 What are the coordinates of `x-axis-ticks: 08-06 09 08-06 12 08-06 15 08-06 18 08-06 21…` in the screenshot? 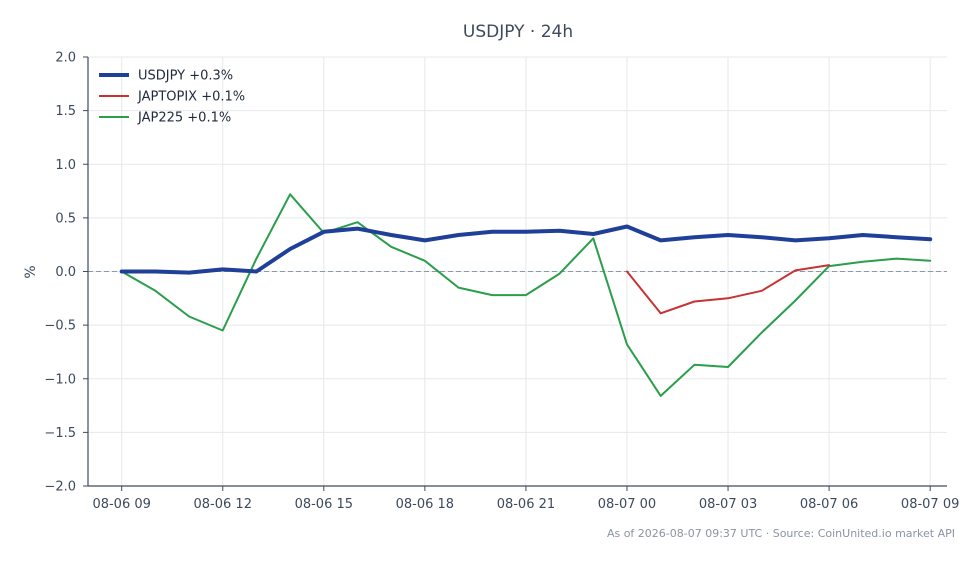 It's located at (525, 499).